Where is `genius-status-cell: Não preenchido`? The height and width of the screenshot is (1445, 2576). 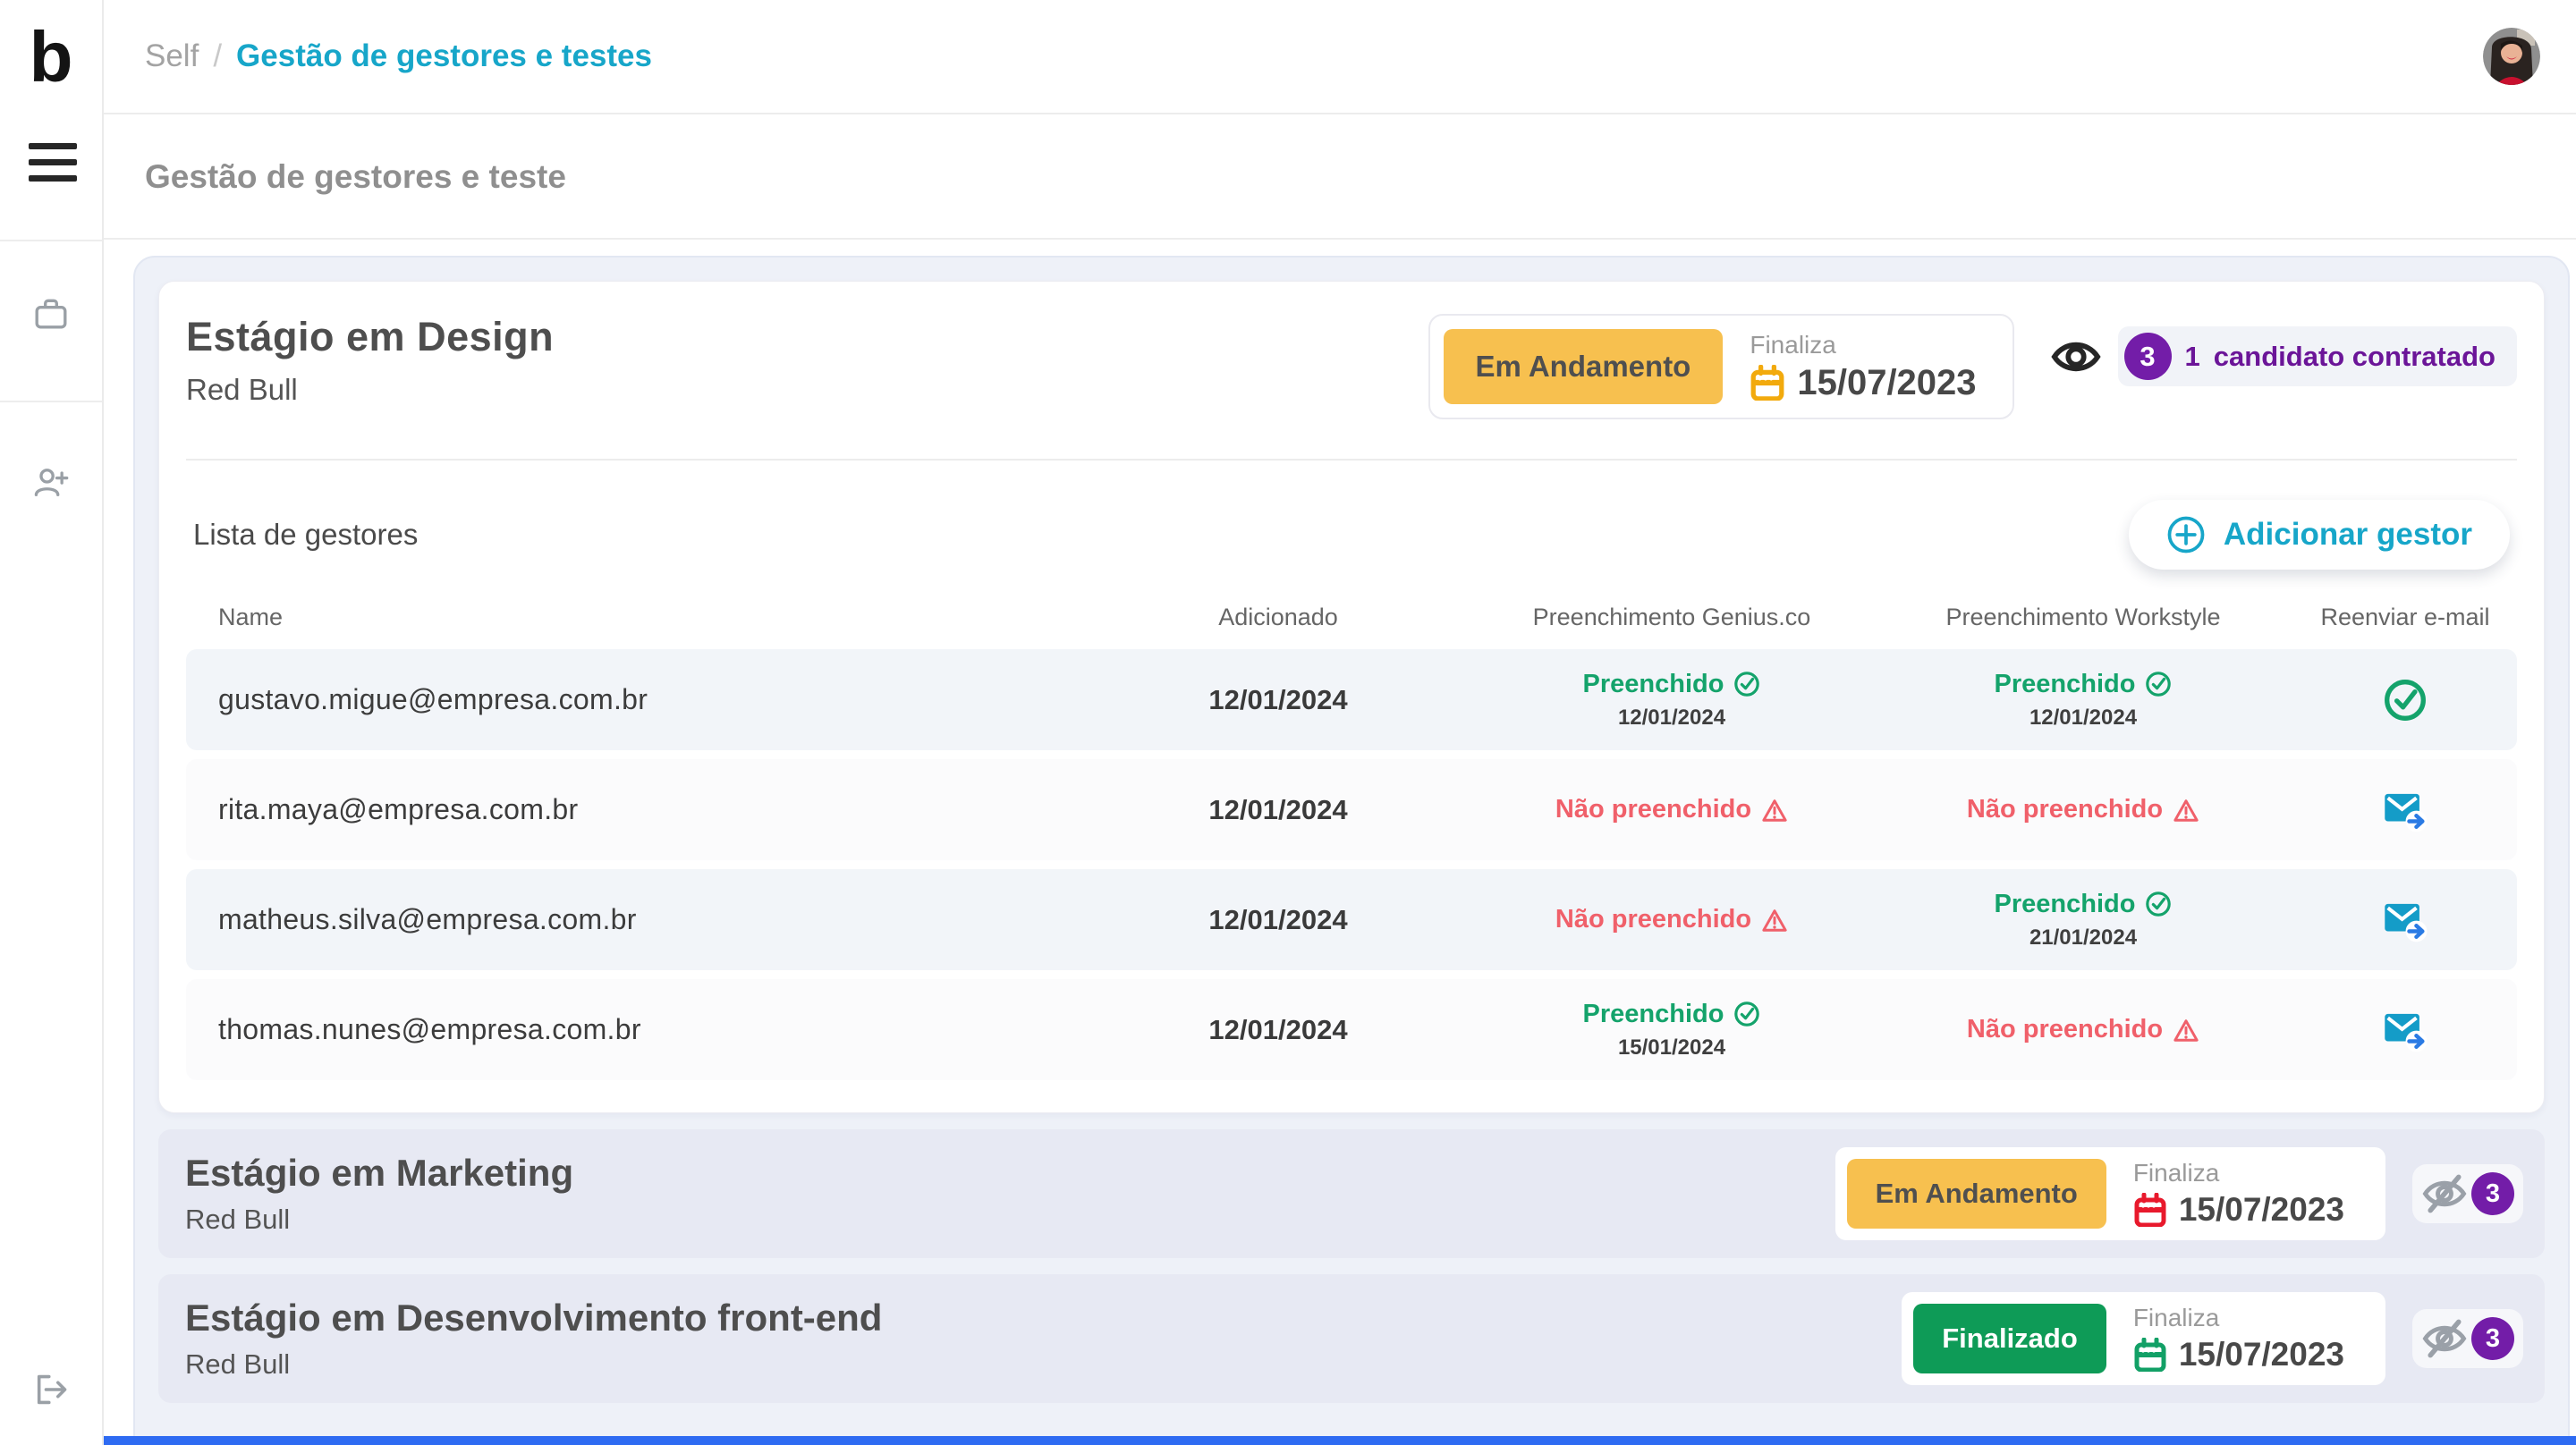
genius-status-cell: Não preenchido is located at coordinates (1671, 809).